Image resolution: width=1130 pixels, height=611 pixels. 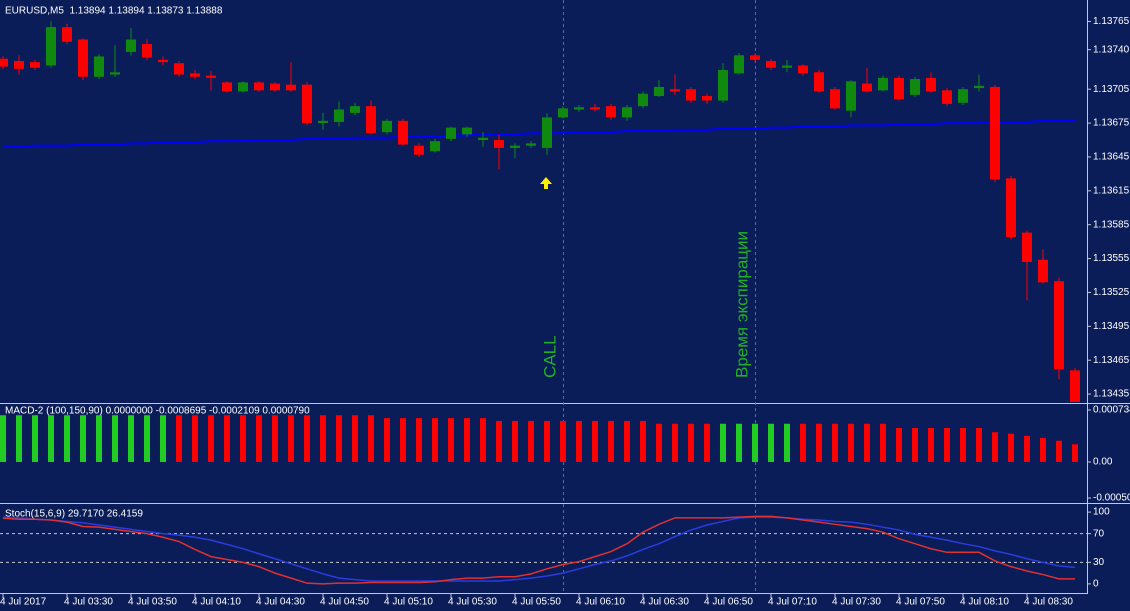 I want to click on y-tick-label: 1.13495, so click(x=1111, y=326).